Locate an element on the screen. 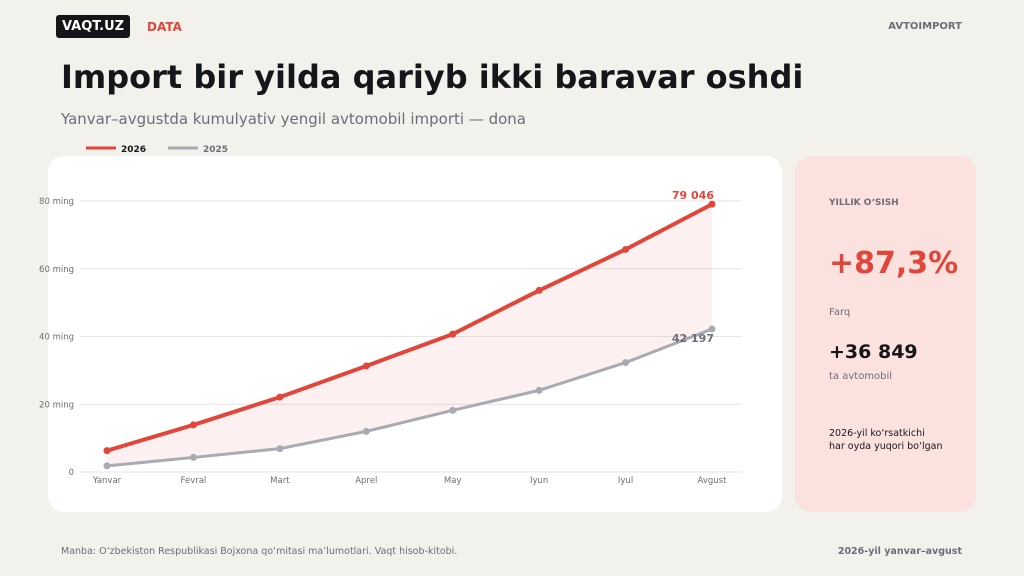  legend-label: 2025 is located at coordinates (215, 150).